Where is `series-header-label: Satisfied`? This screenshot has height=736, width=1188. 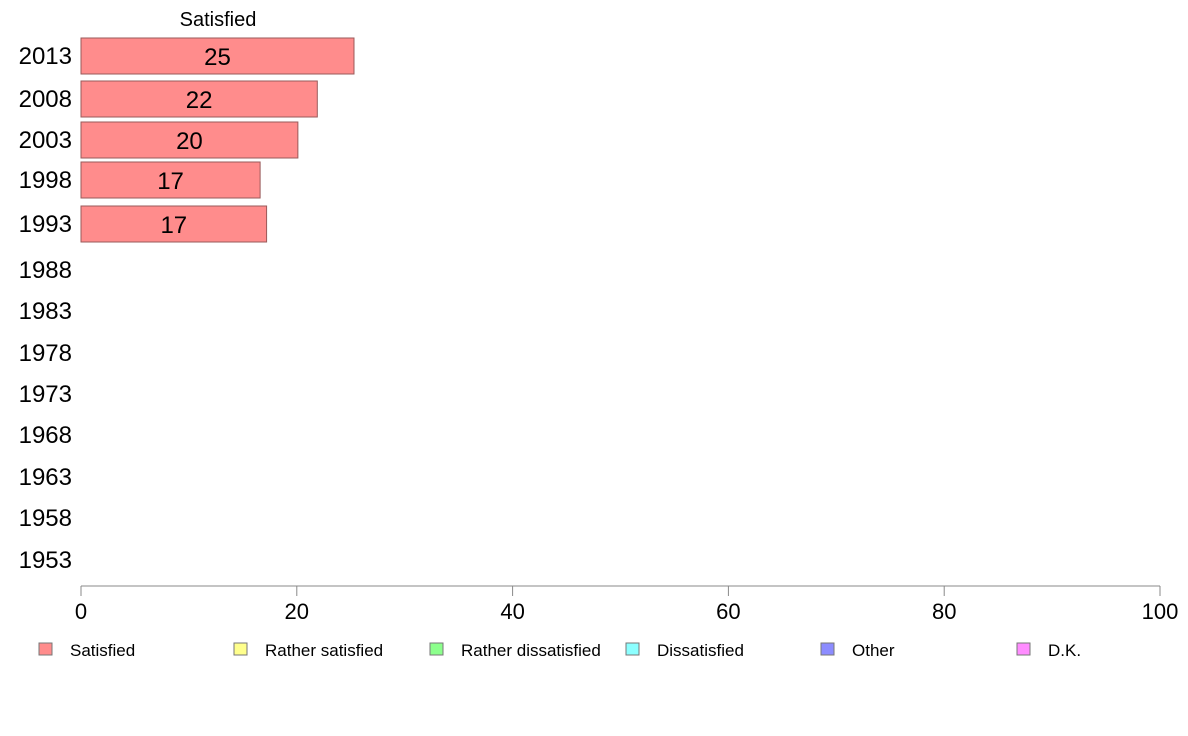
series-header-label: Satisfied is located at coordinates (218, 20).